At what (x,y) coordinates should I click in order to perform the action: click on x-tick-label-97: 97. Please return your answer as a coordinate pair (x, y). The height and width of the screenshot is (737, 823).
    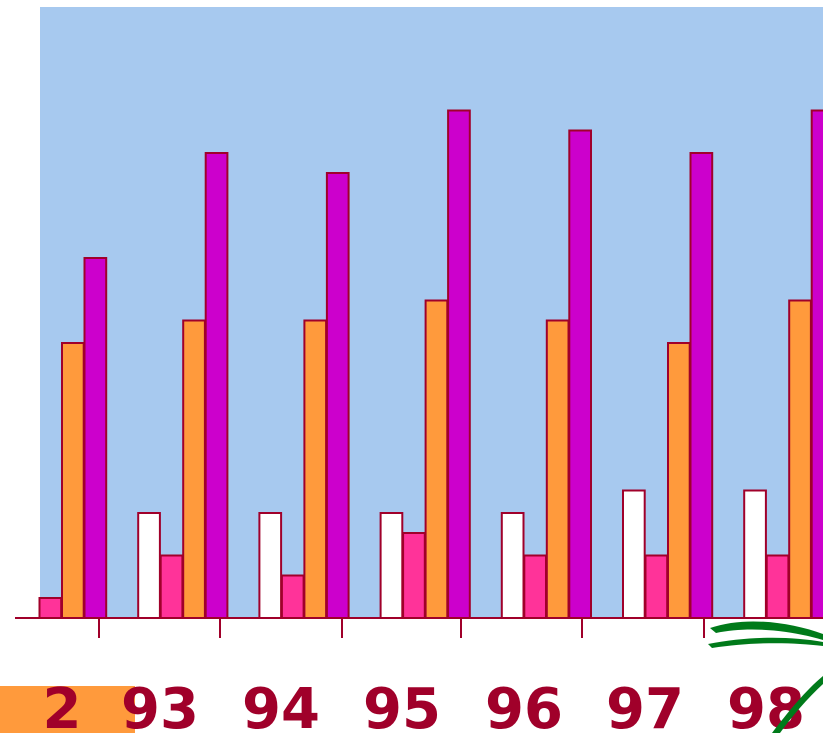
    Looking at the image, I should click on (645, 705).